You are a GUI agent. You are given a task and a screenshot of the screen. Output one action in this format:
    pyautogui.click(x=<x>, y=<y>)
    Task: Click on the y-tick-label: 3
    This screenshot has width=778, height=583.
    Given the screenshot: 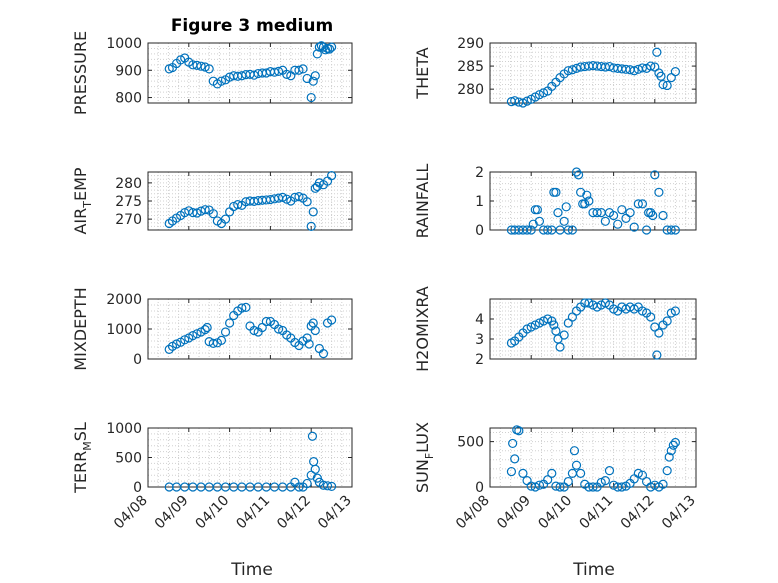 What is the action you would take?
    pyautogui.click(x=479, y=340)
    